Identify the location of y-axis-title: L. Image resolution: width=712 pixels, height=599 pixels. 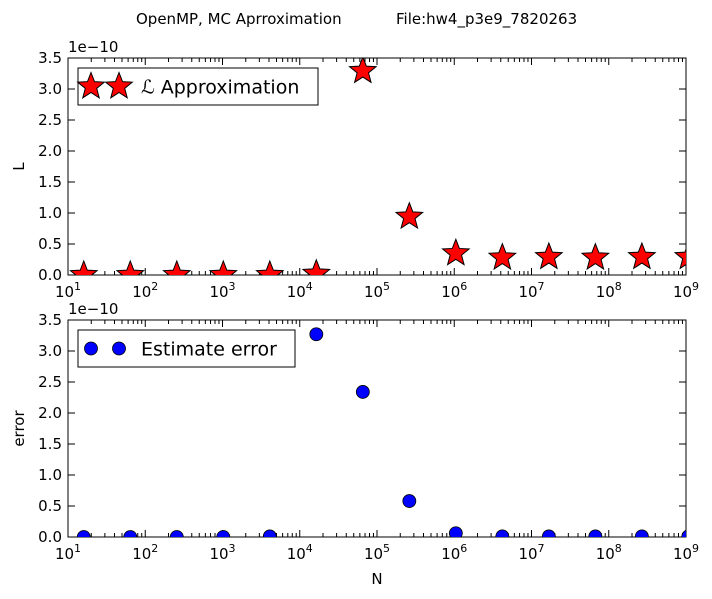
(19, 166).